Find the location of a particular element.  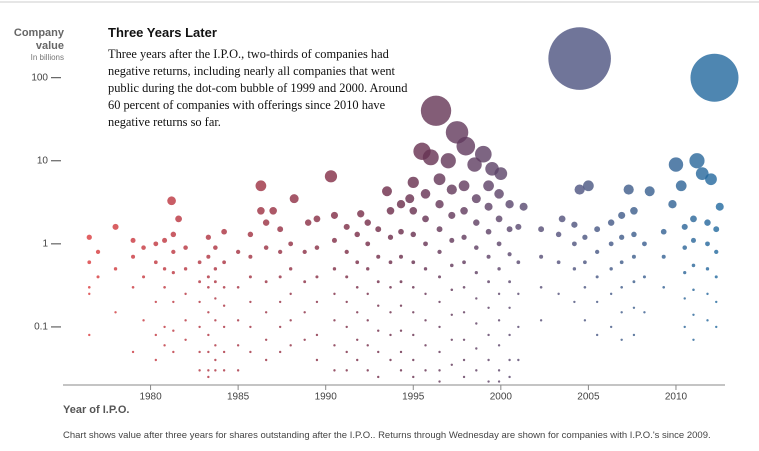

x-tick-label: 2005 is located at coordinates (588, 397).